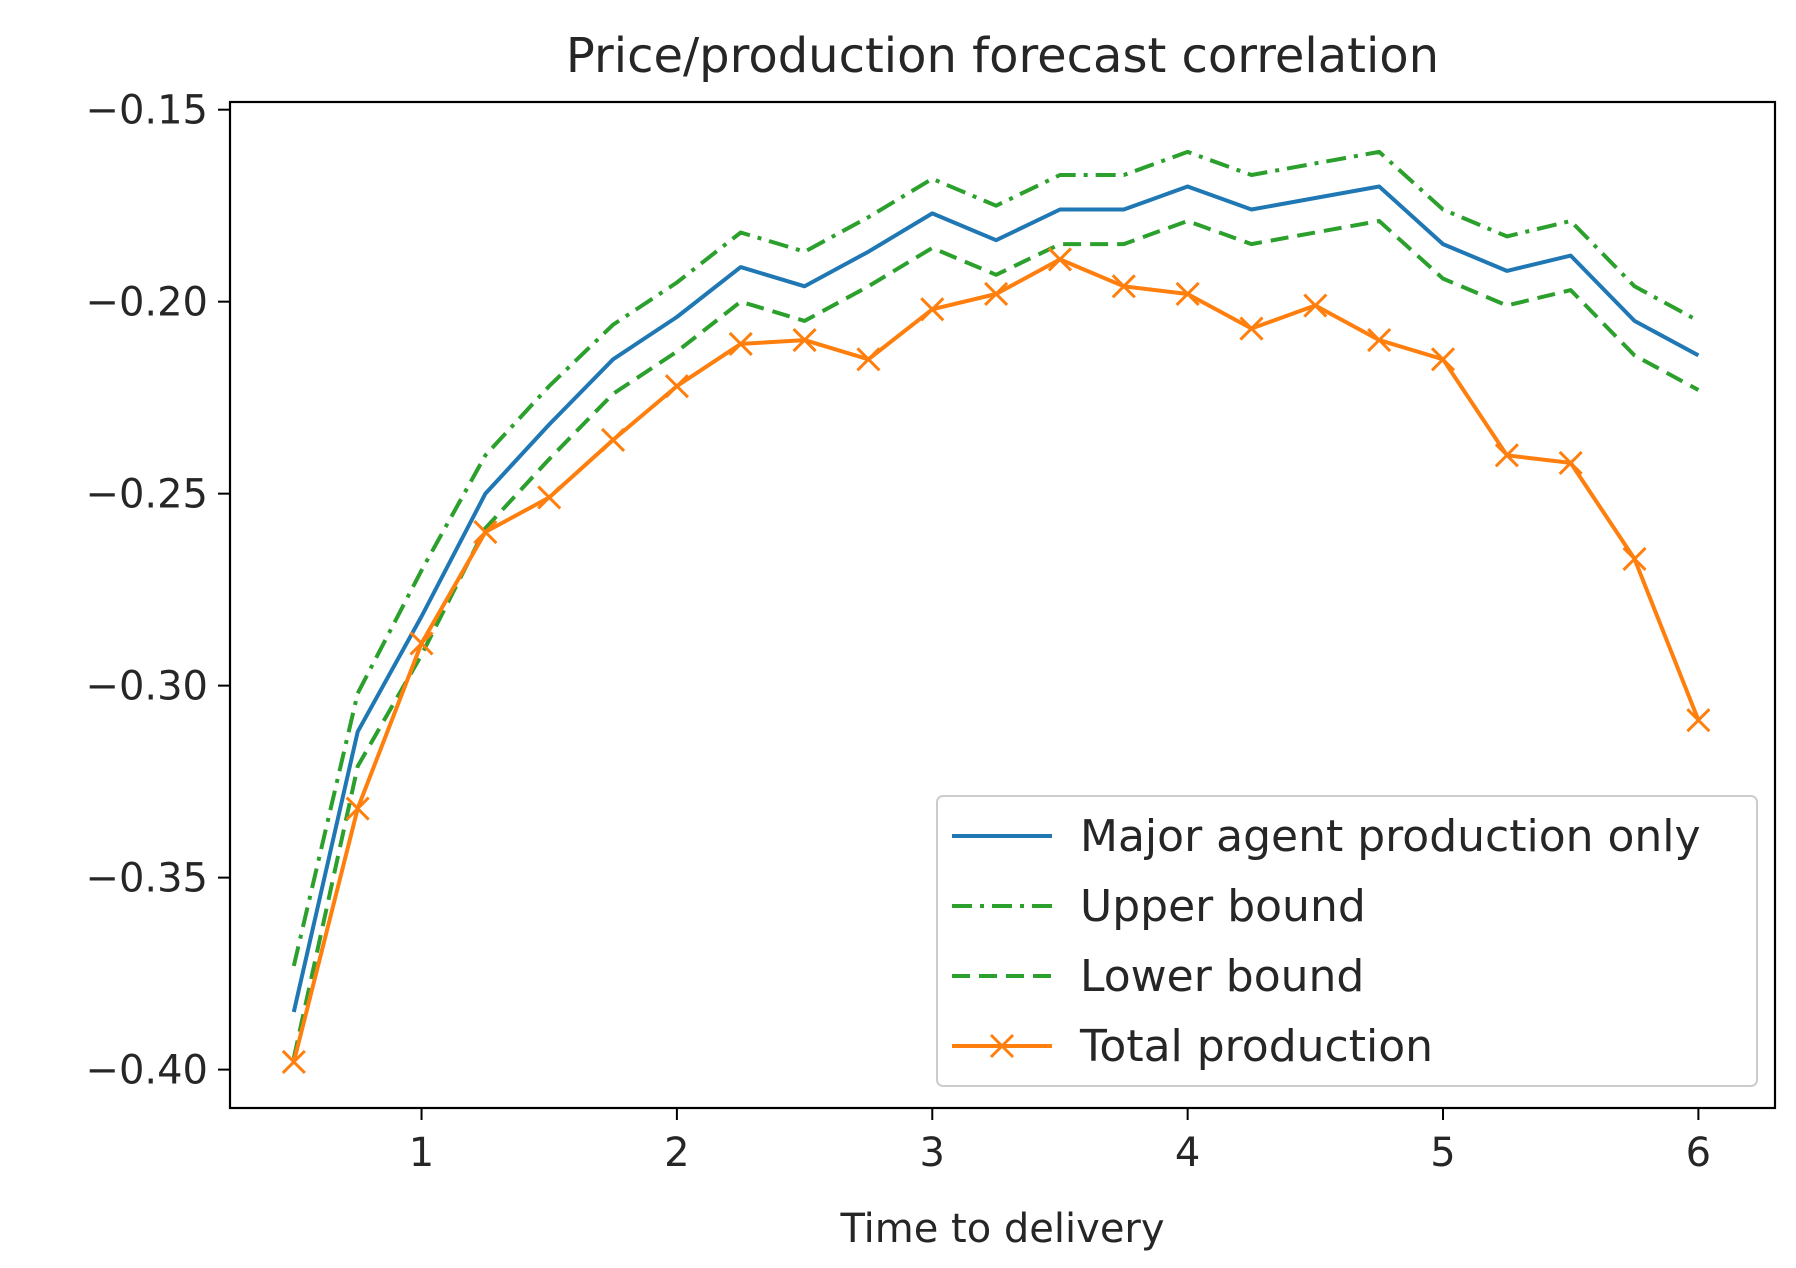 The width and height of the screenshot is (1796, 1268). What do you see at coordinates (1222, 976) in the screenshot?
I see `legend-label: Lower bound` at bounding box center [1222, 976].